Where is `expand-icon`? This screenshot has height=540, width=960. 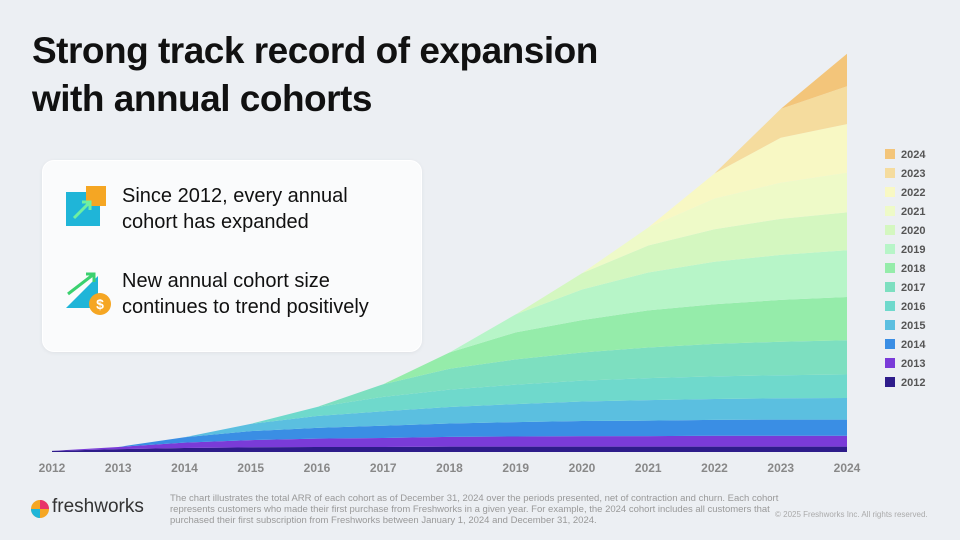 expand-icon is located at coordinates (86, 206).